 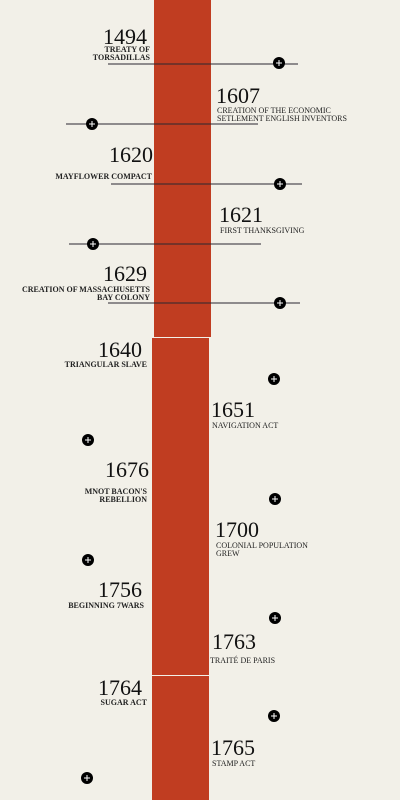 I want to click on event-label: NAVIGATION ACT, so click(x=245, y=425).